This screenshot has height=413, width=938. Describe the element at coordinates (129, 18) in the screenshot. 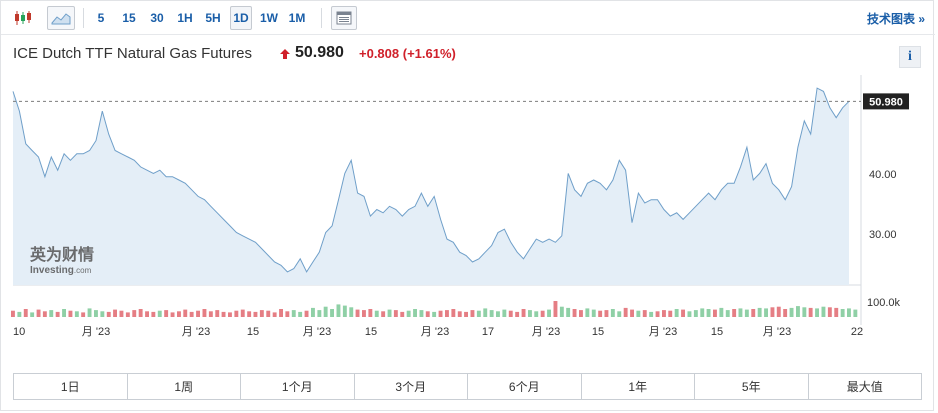

I see `interval-15: 15` at that location.